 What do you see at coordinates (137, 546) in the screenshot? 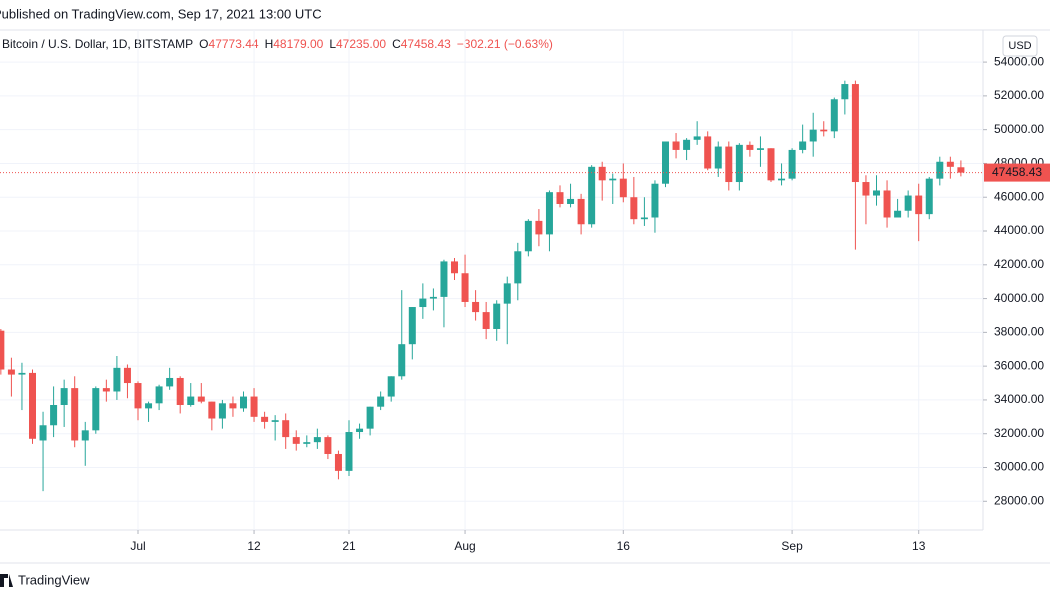
I see `x-tick-label: Jul` at bounding box center [137, 546].